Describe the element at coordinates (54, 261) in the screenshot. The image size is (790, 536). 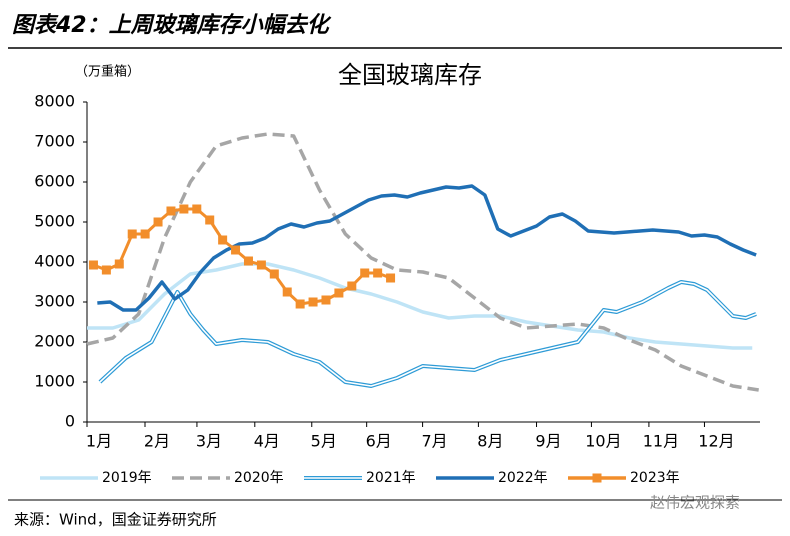
I see `y-tick-label: 4000` at that location.